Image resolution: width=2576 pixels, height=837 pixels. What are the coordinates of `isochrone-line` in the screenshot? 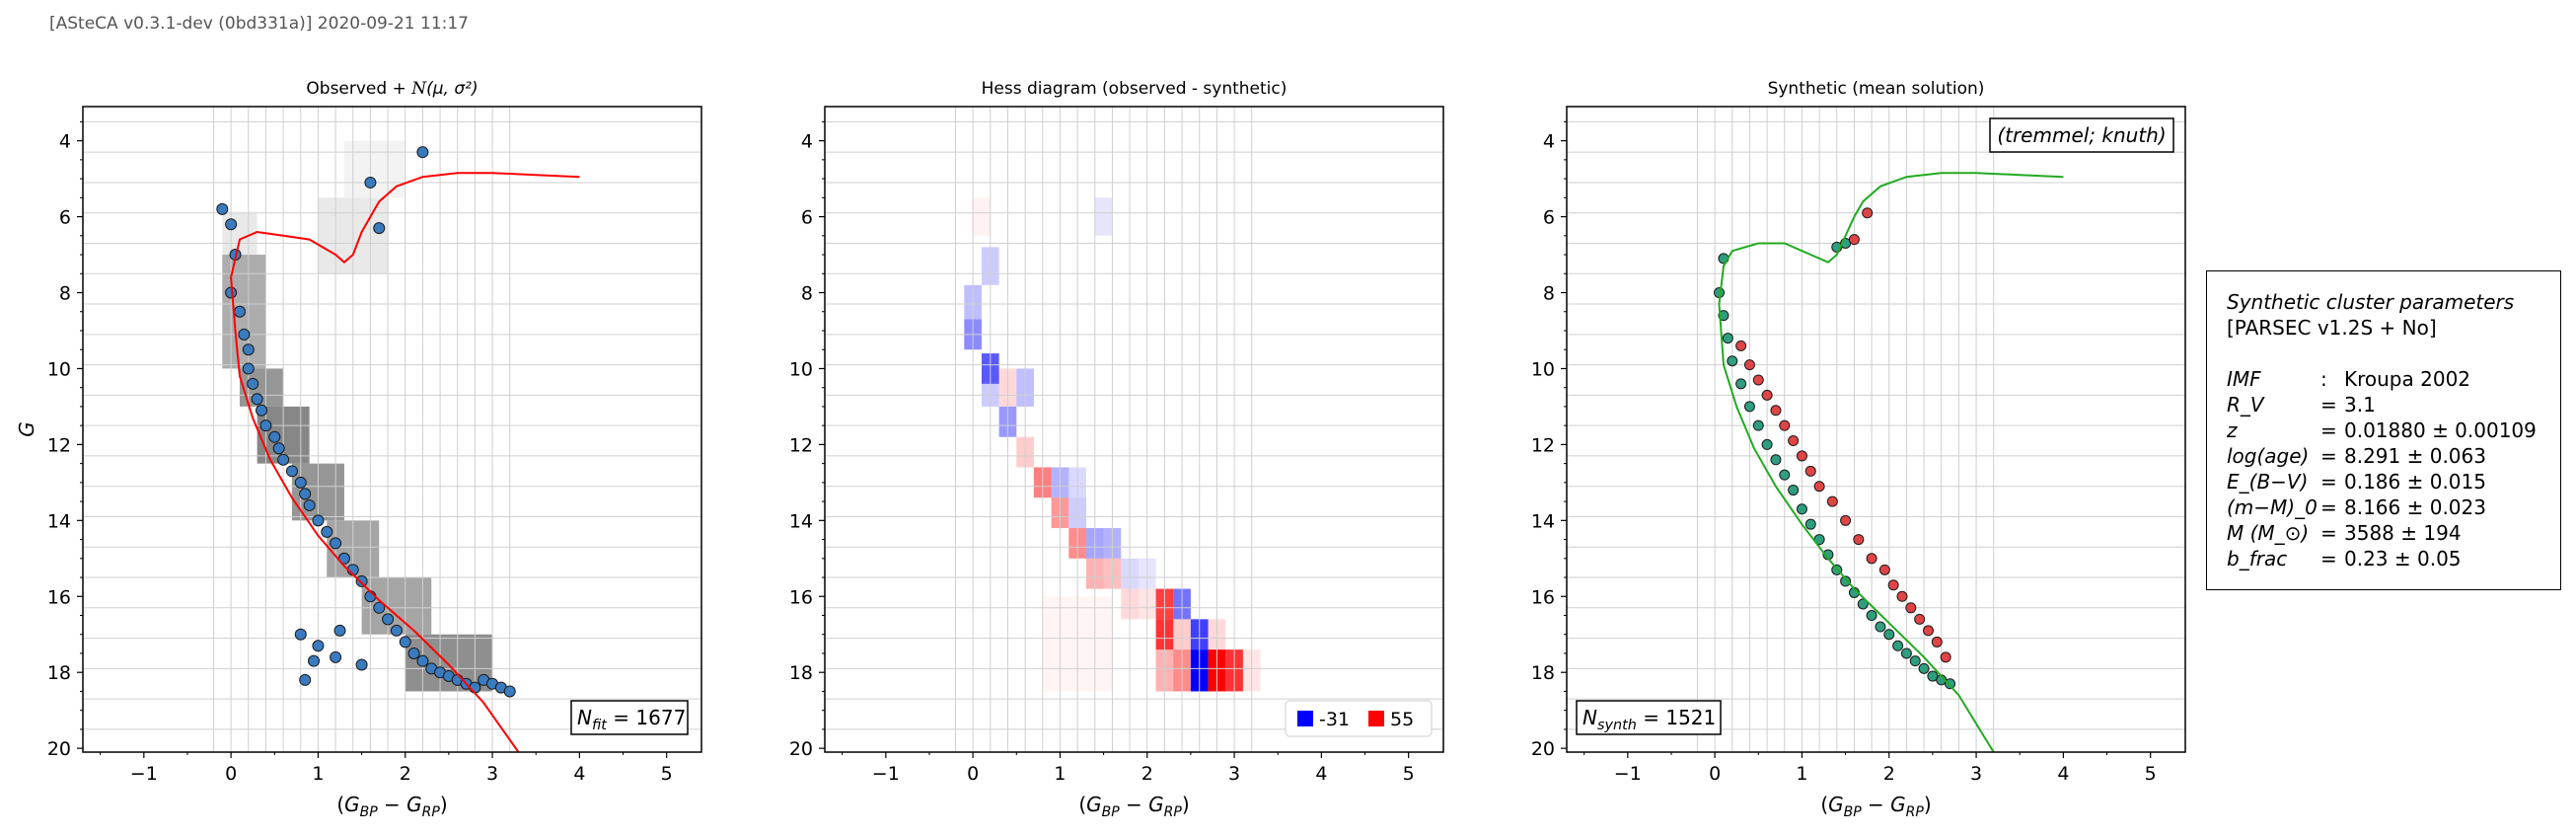 It's located at (405, 462).